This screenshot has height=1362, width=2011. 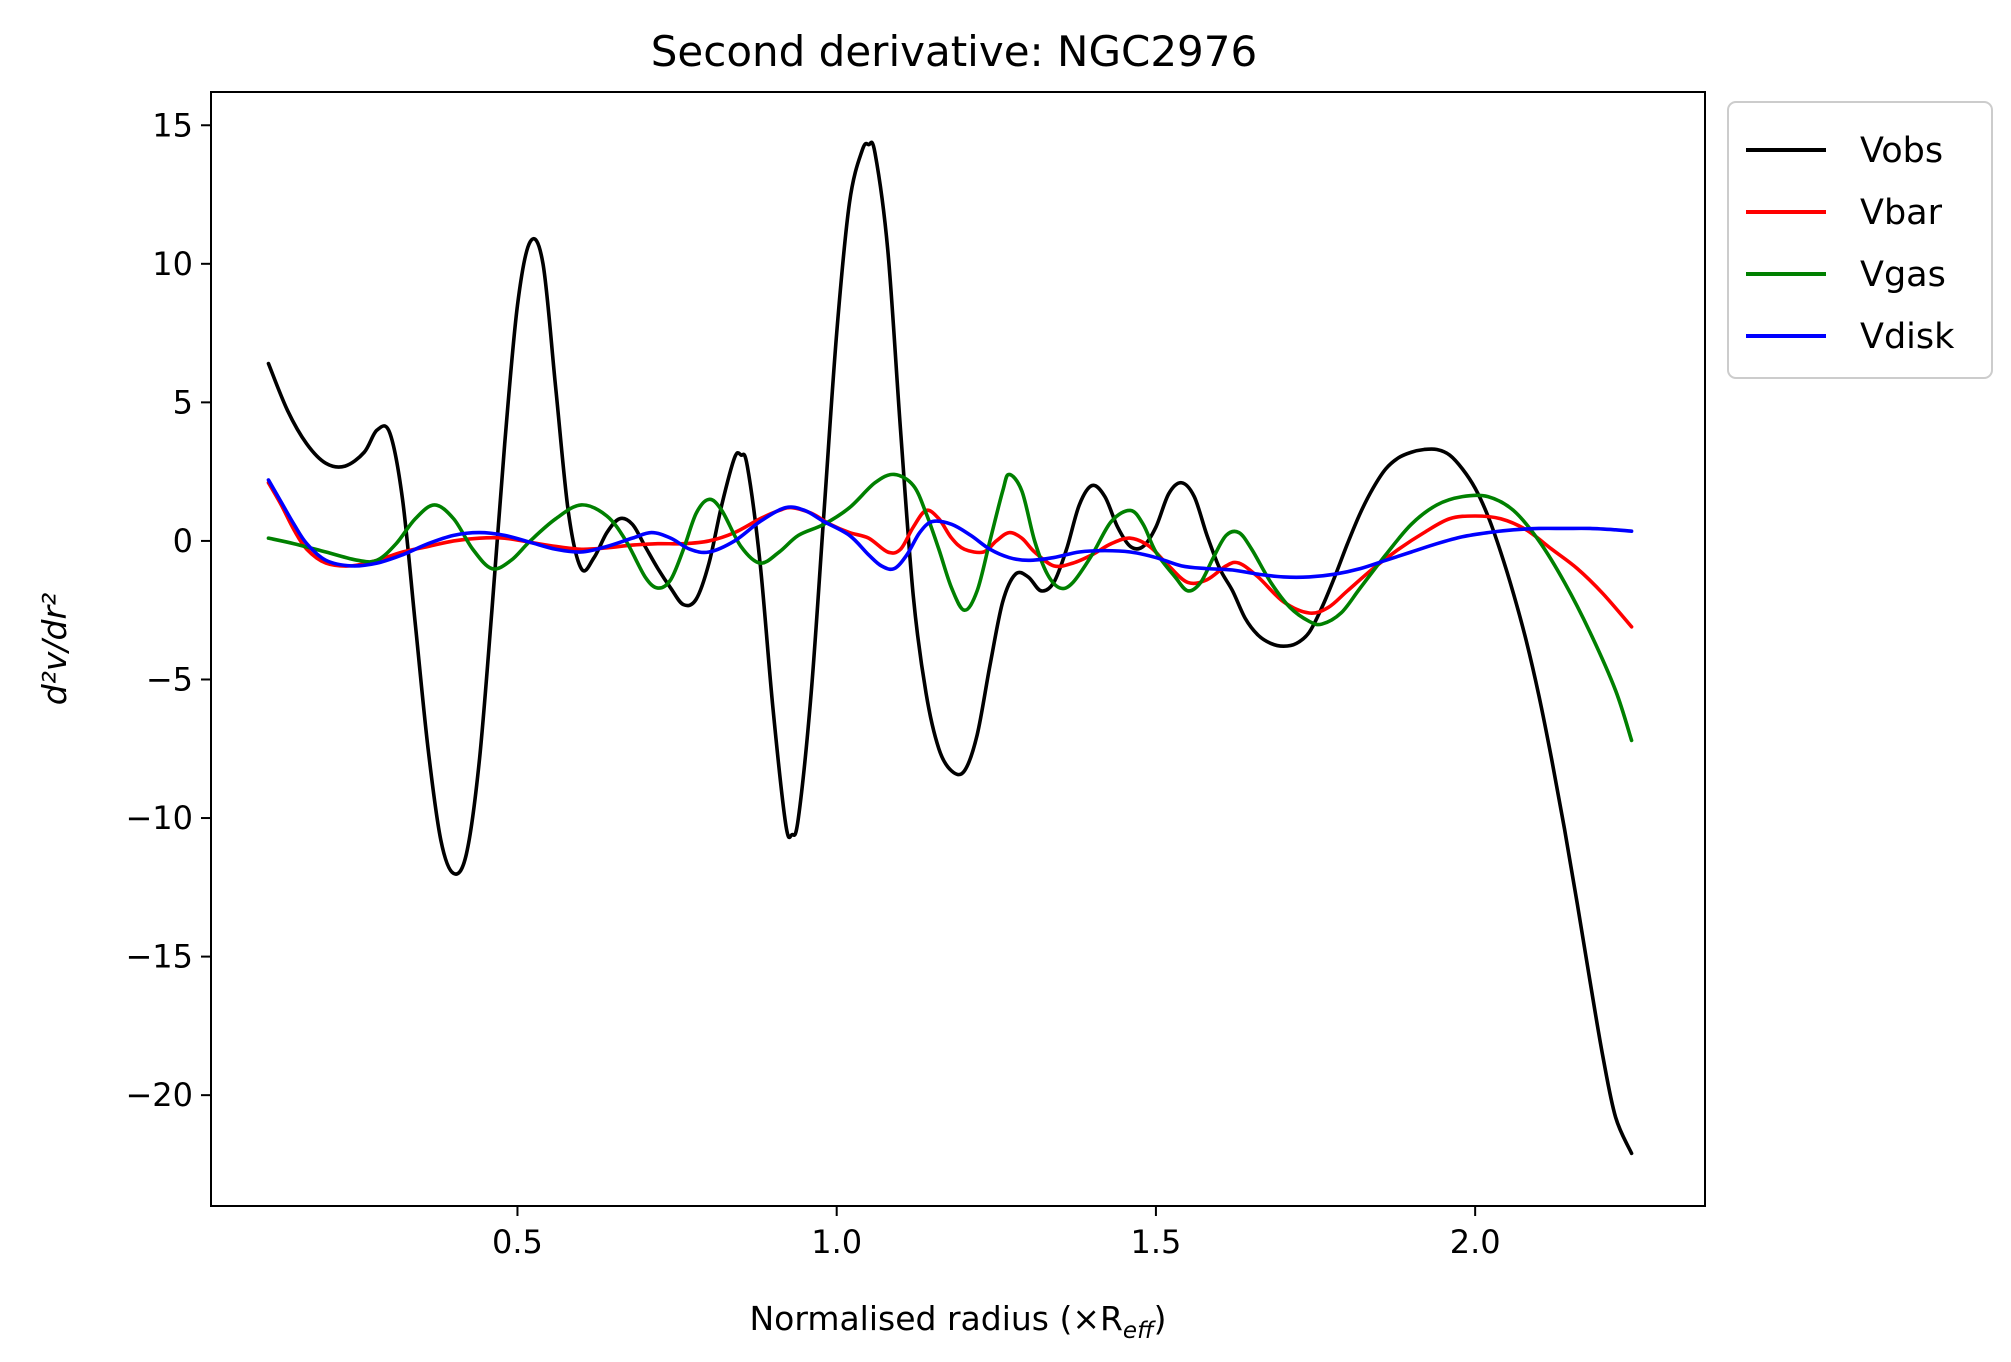 What do you see at coordinates (183, 541) in the screenshot?
I see `y-tick-label-3: 0` at bounding box center [183, 541].